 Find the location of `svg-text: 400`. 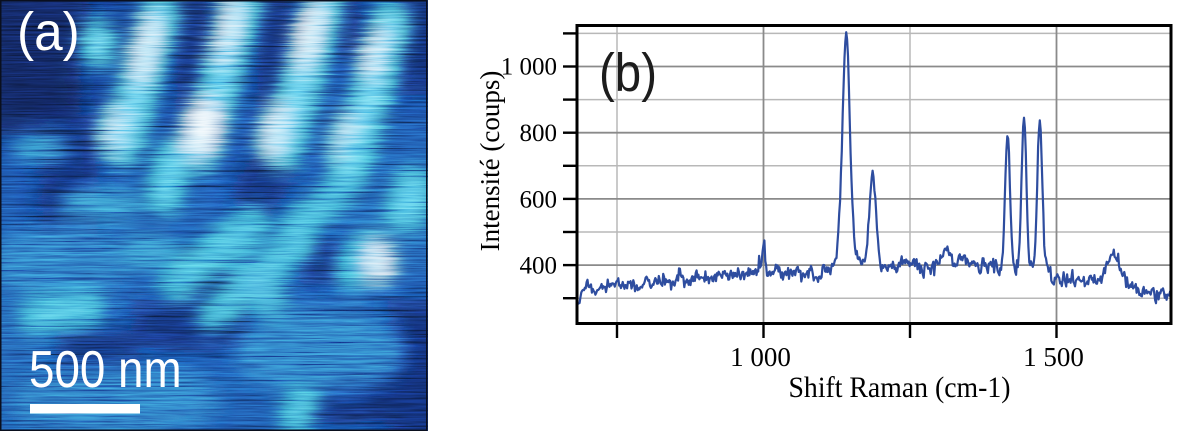

svg-text: 400 is located at coordinates (539, 266).